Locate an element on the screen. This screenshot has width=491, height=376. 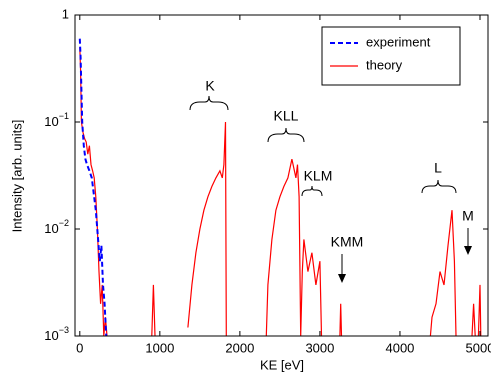
legend-box is located at coordinates (391, 56).